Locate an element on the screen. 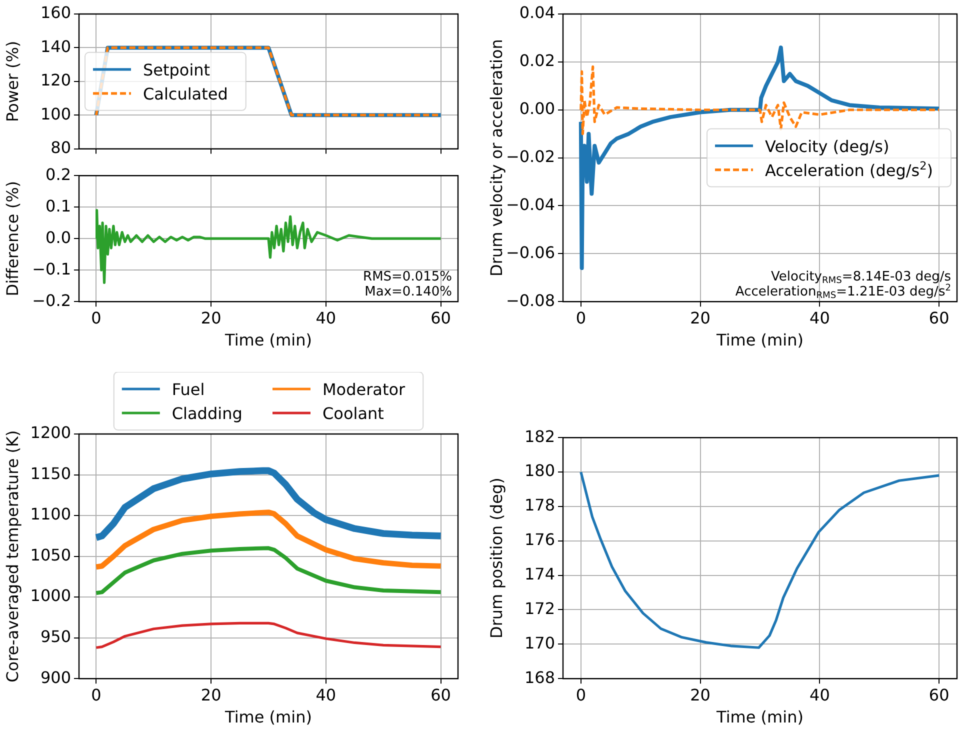 Image resolution: width=969 pixels, height=732 pixels. y-tick-label: 1100 is located at coordinates (50, 514).